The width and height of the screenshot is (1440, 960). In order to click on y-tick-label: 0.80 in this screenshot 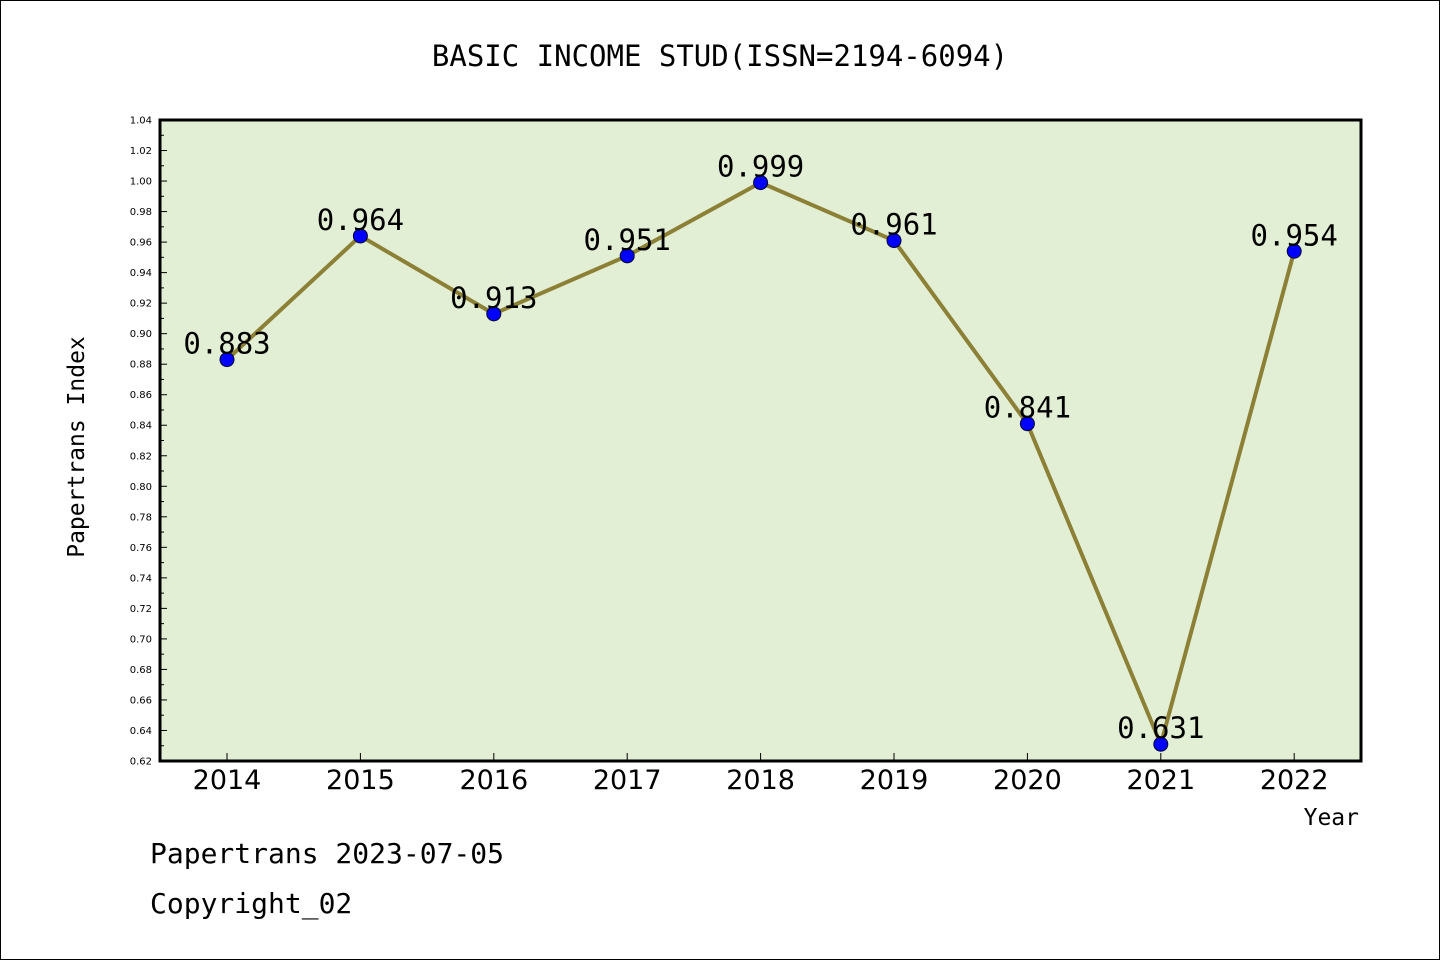, I will do `click(141, 487)`.